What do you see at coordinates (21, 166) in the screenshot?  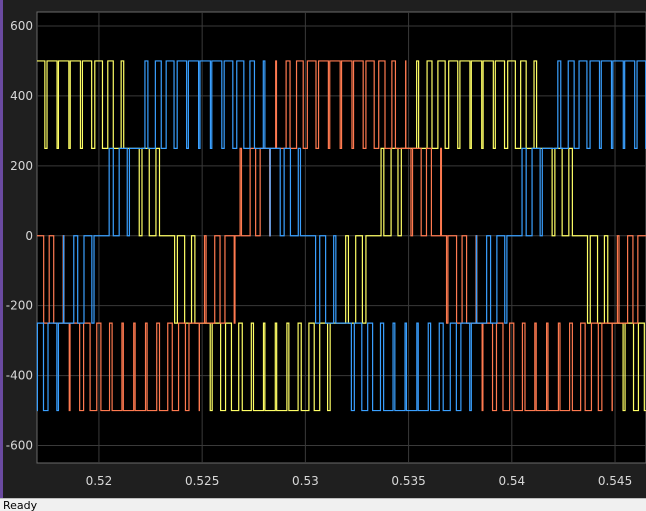 I see `y-tick-label: 200` at bounding box center [21, 166].